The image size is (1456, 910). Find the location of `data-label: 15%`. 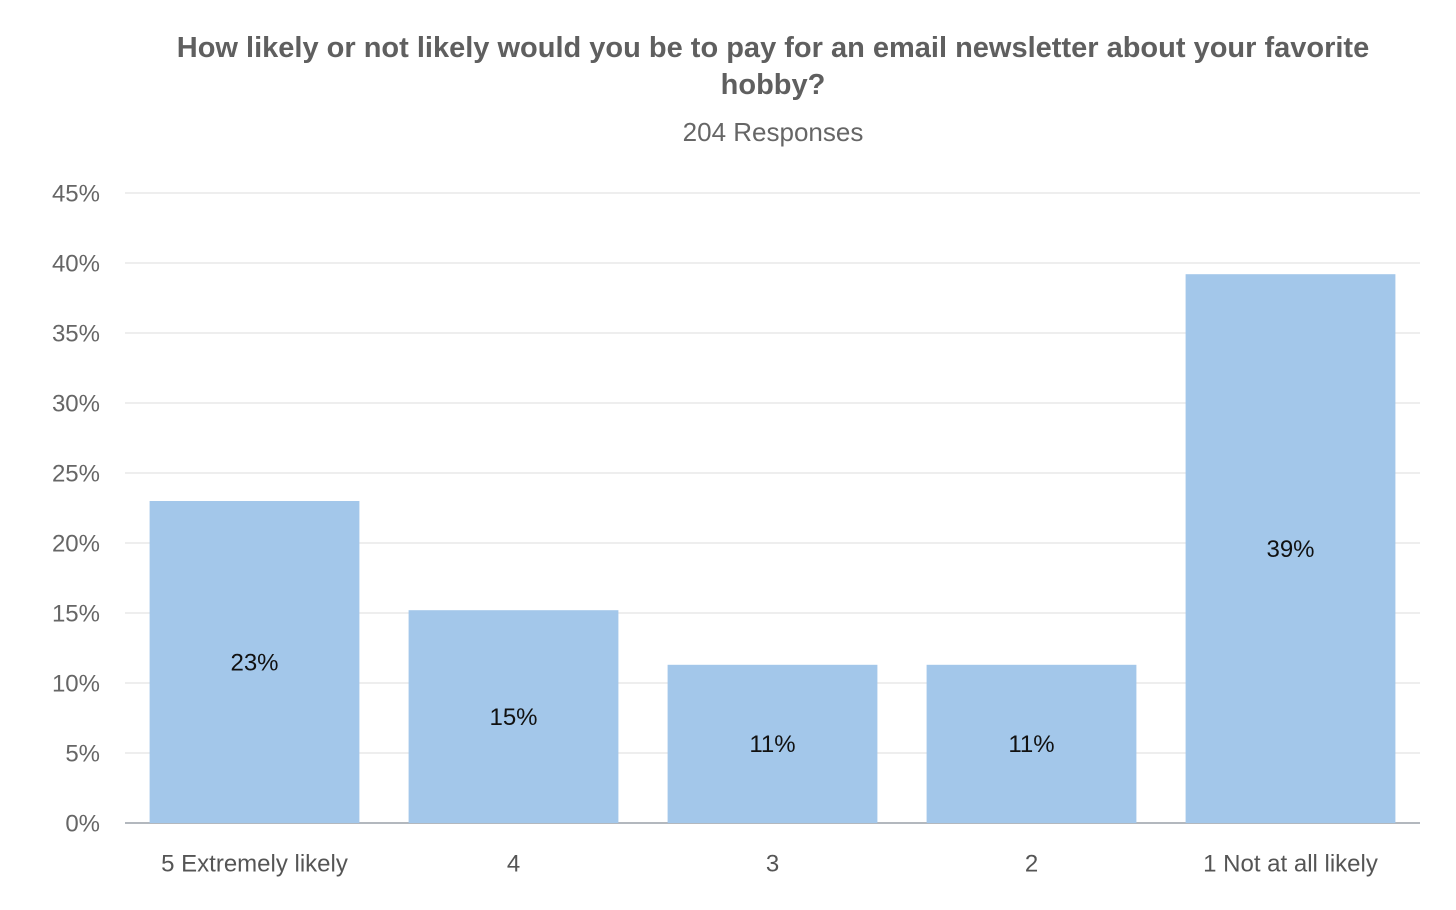

data-label: 15% is located at coordinates (513, 717).